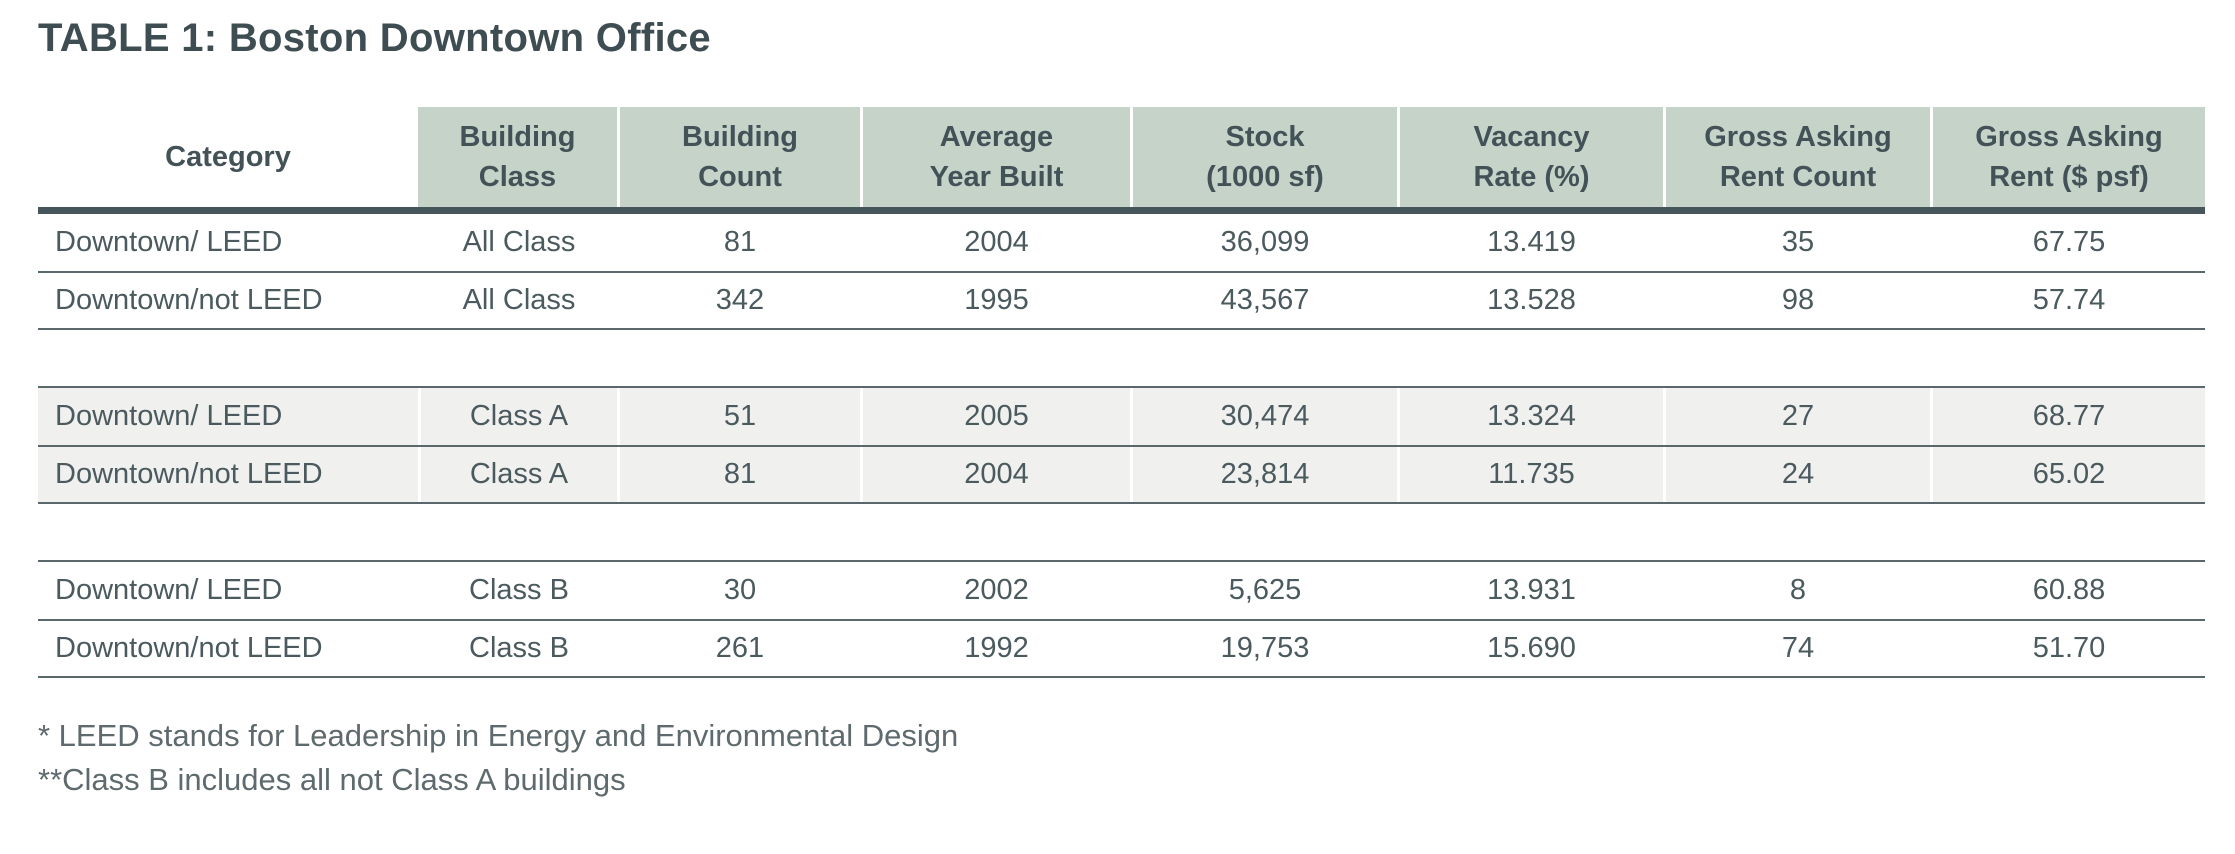 The image size is (2235, 854). Describe the element at coordinates (2067, 474) in the screenshot. I see `cell-gross-asking-rent-psf: 65.02` at that location.